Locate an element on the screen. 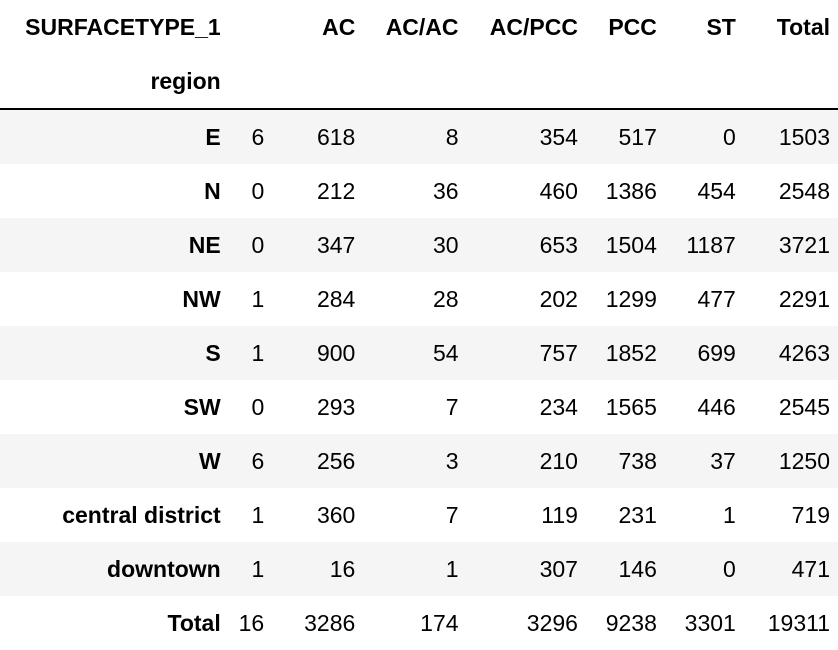 Image resolution: width=838 pixels, height=650 pixels. table-cell: 231 is located at coordinates (637, 515).